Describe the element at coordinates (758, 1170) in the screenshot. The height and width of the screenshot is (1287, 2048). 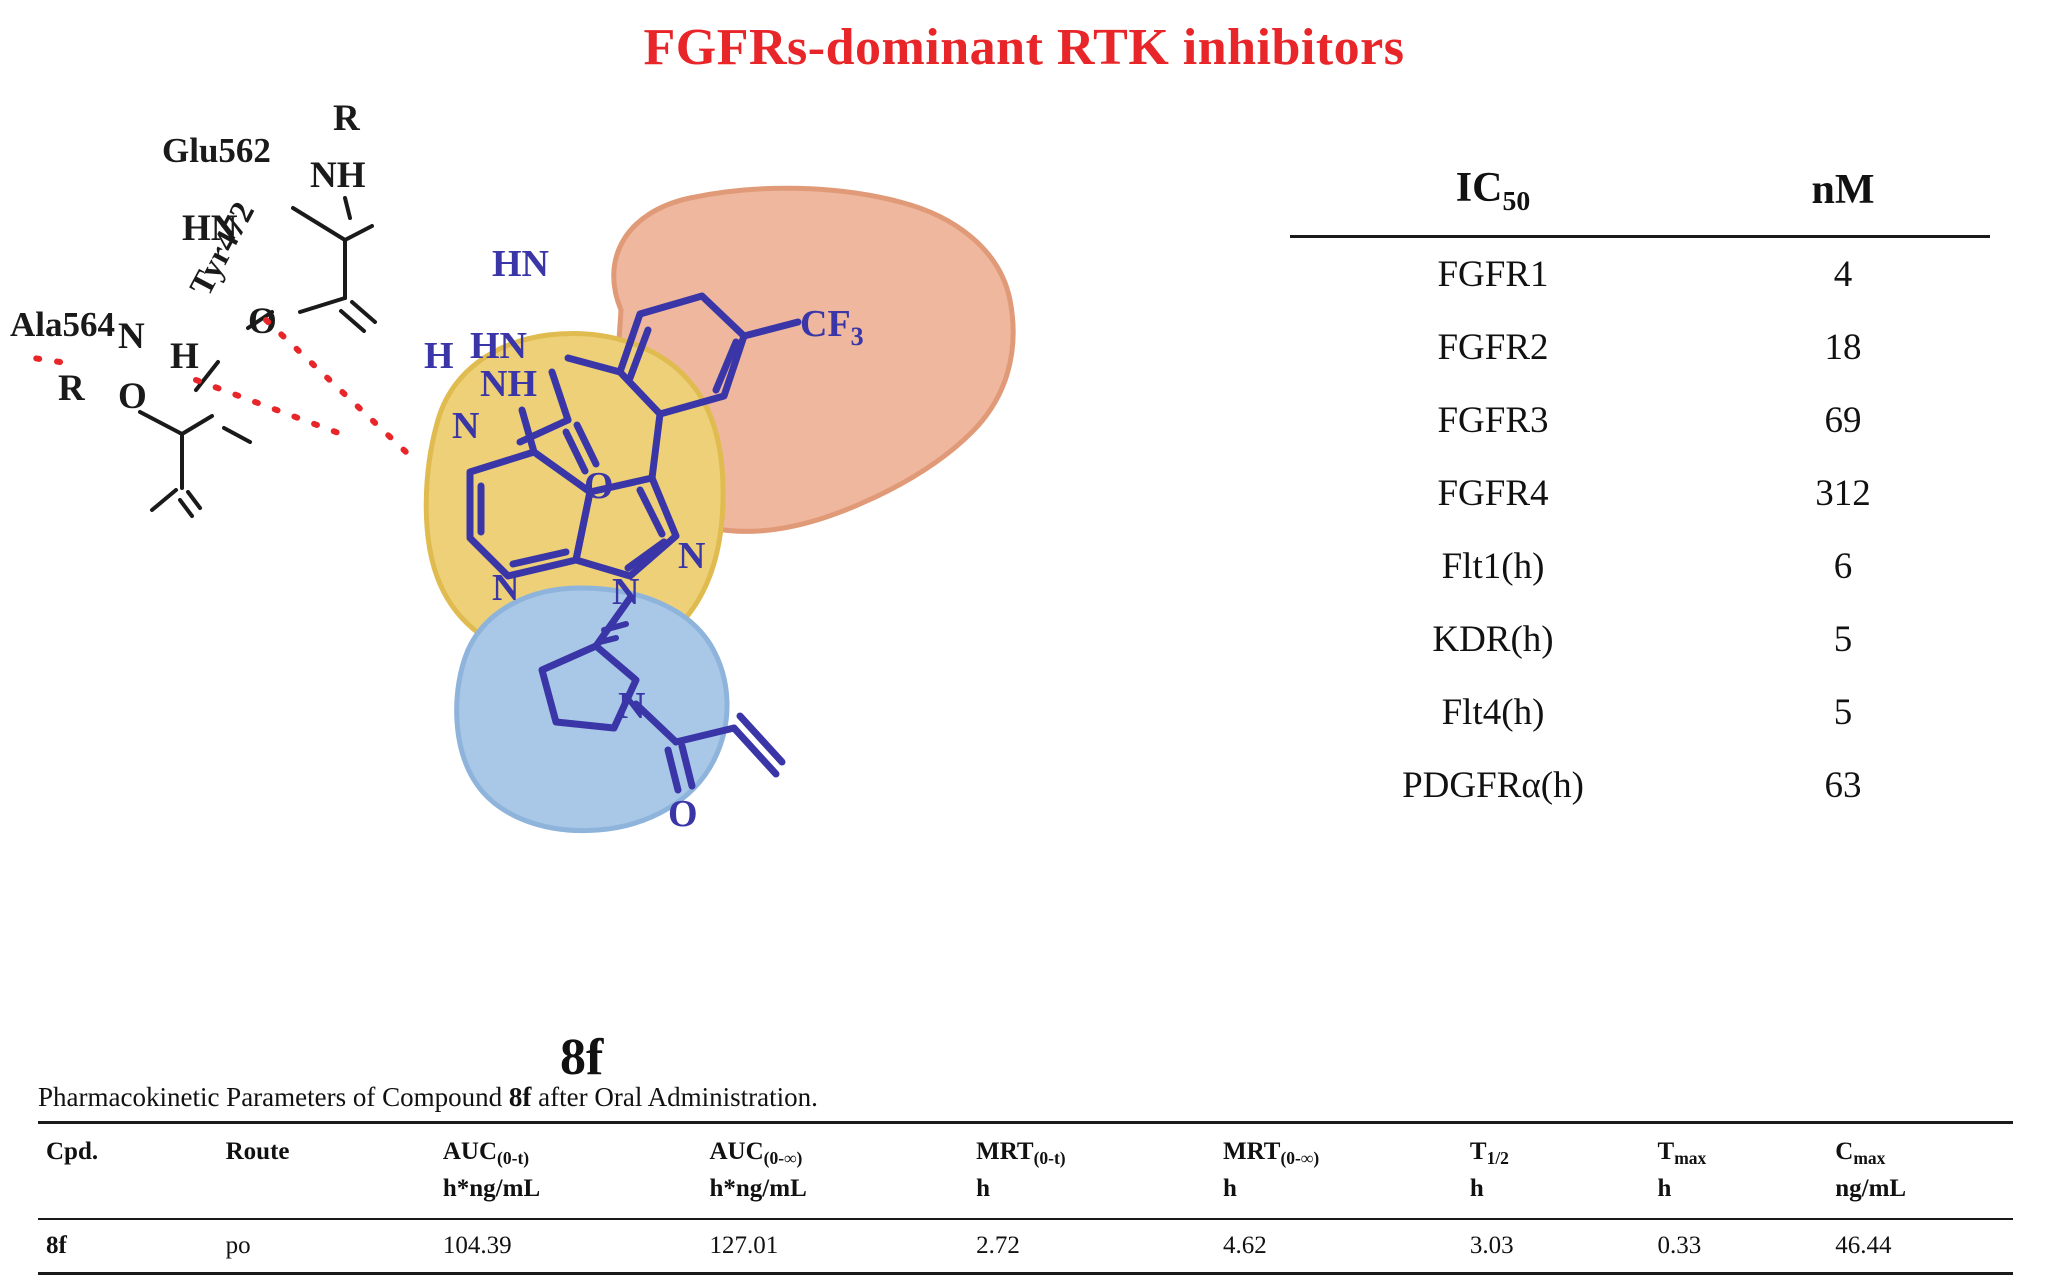
I see `pk-header-auc-0inf: AUC(0-∞) h*ng/mL` at that location.